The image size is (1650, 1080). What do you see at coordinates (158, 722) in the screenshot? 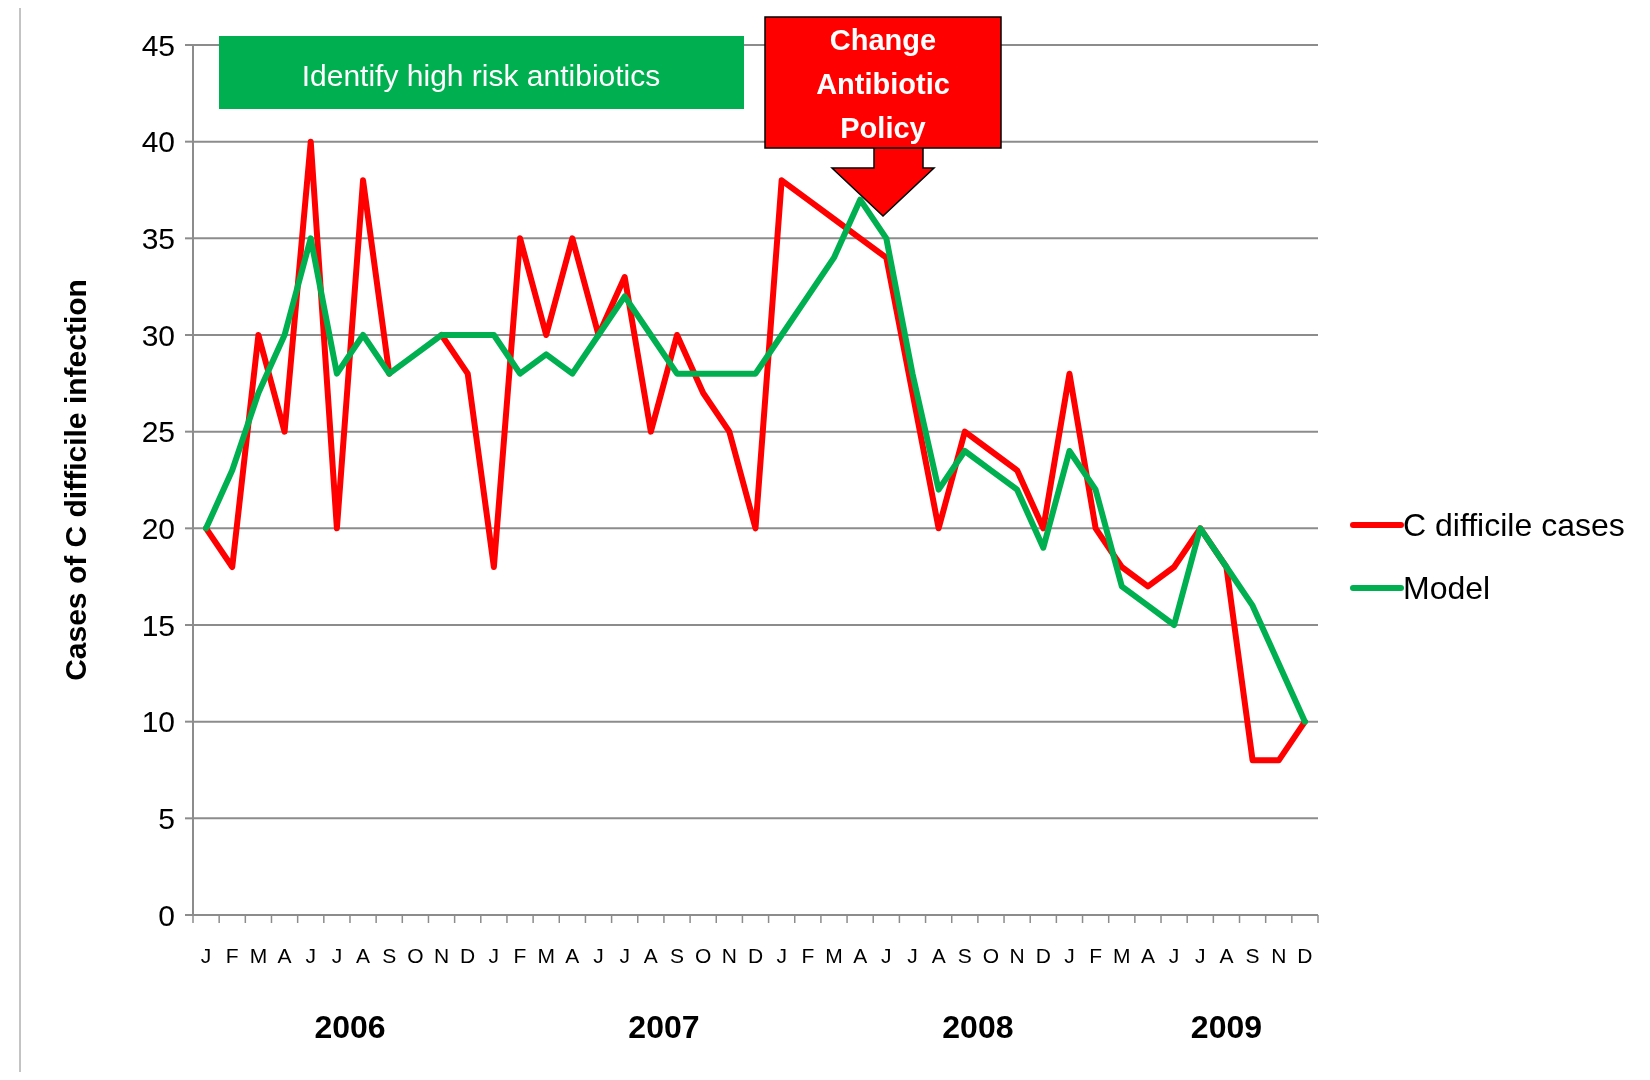
I see `y-tick-label: 10` at bounding box center [158, 722].